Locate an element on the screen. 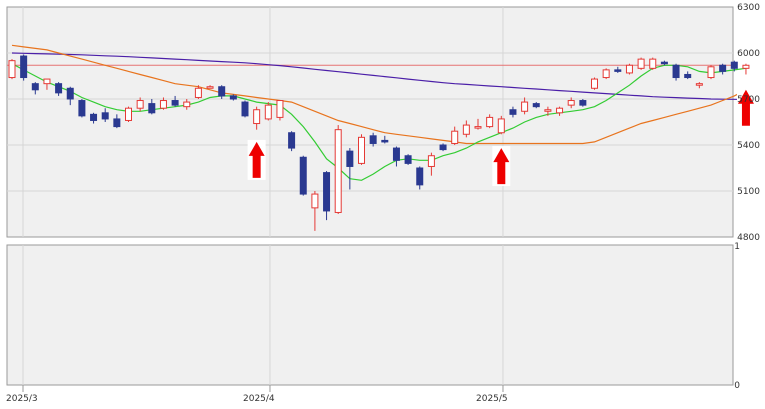 The image size is (765, 409). price-tick-label: 5100 is located at coordinates (748, 192).